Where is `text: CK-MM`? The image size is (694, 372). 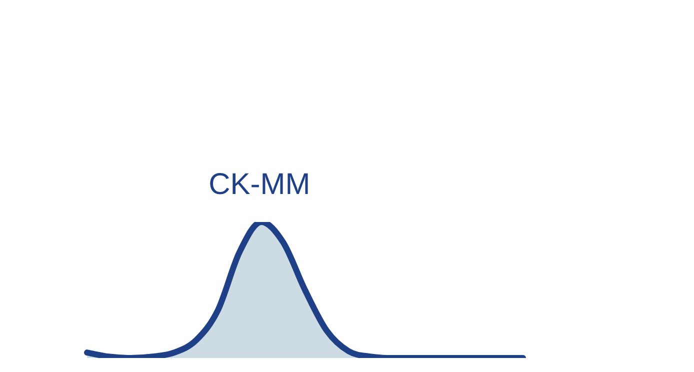
text: CK-MM is located at coordinates (259, 184).